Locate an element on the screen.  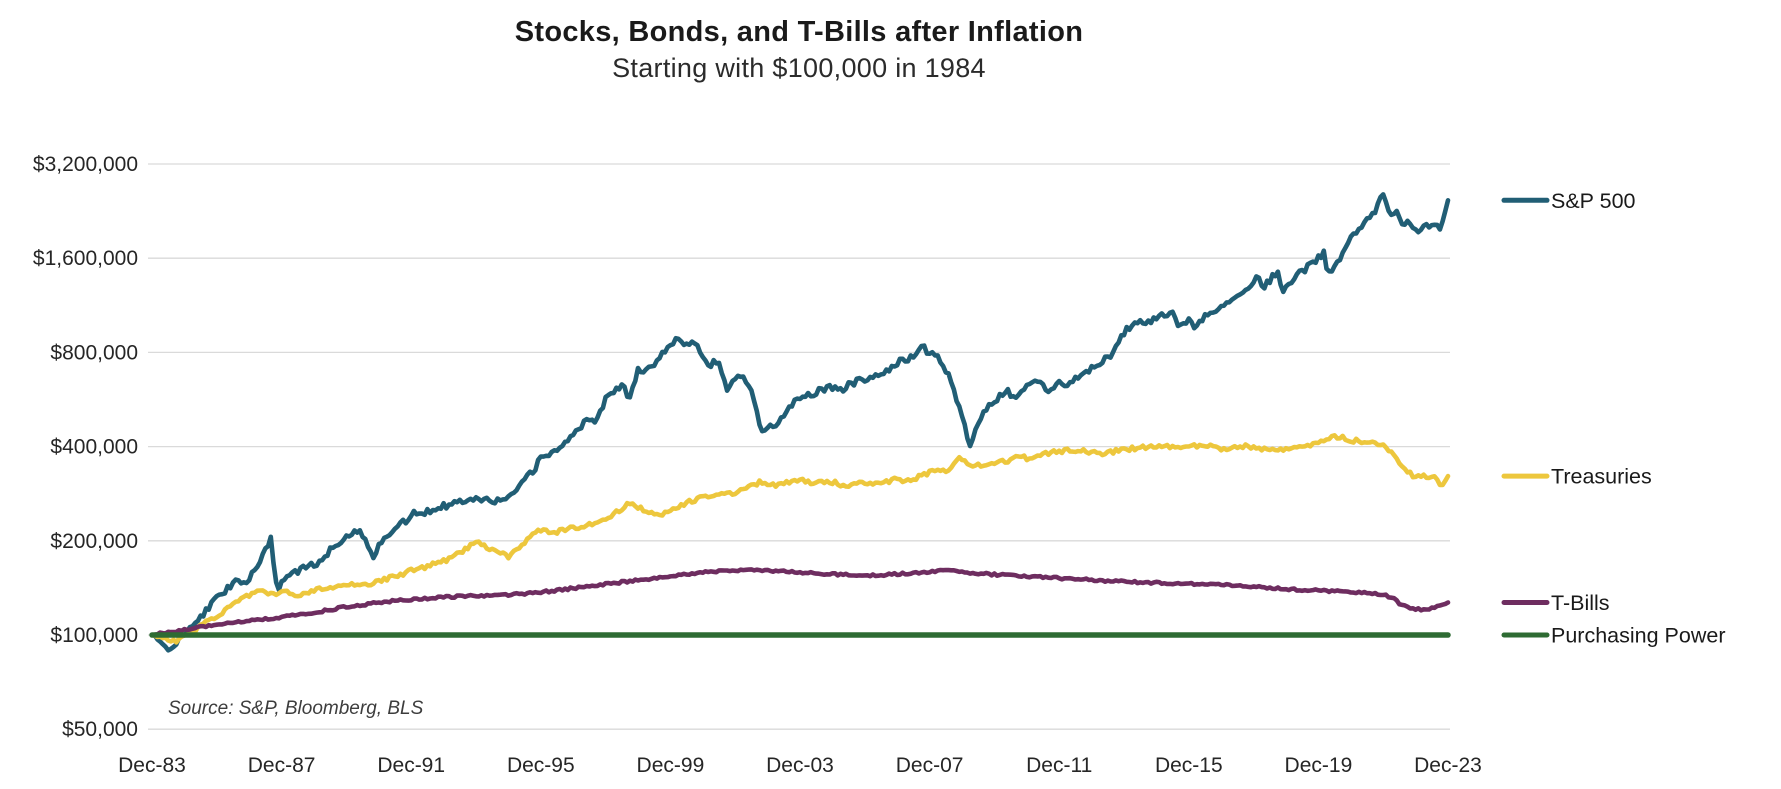
legend-label-s-p-500: S&P 500 is located at coordinates (1593, 201).